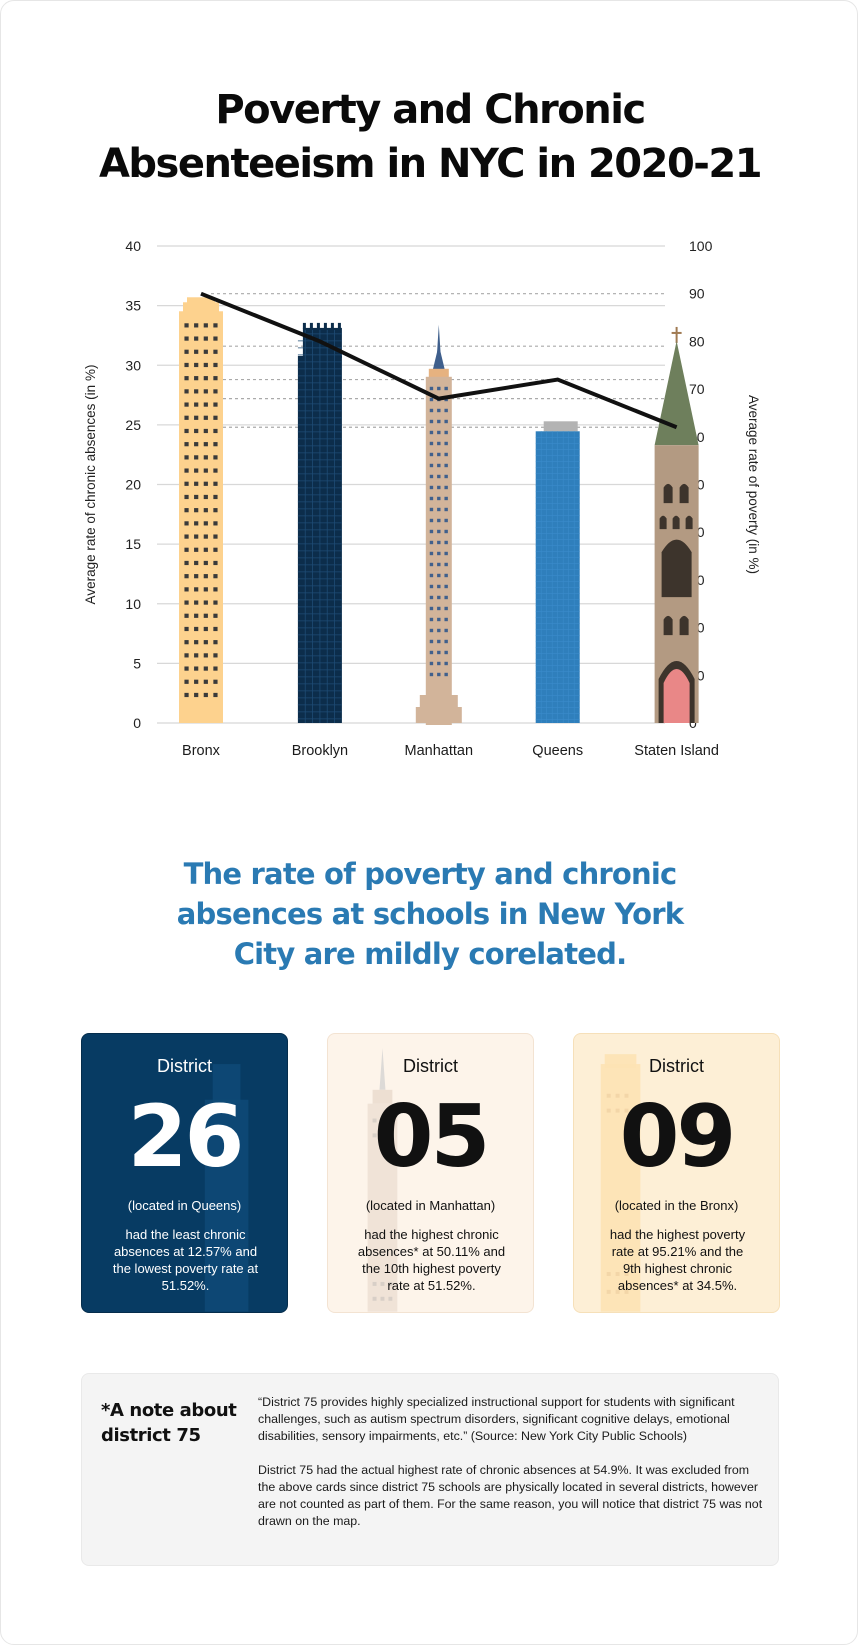  I want to click on x-category-label: Brooklyn, so click(320, 751).